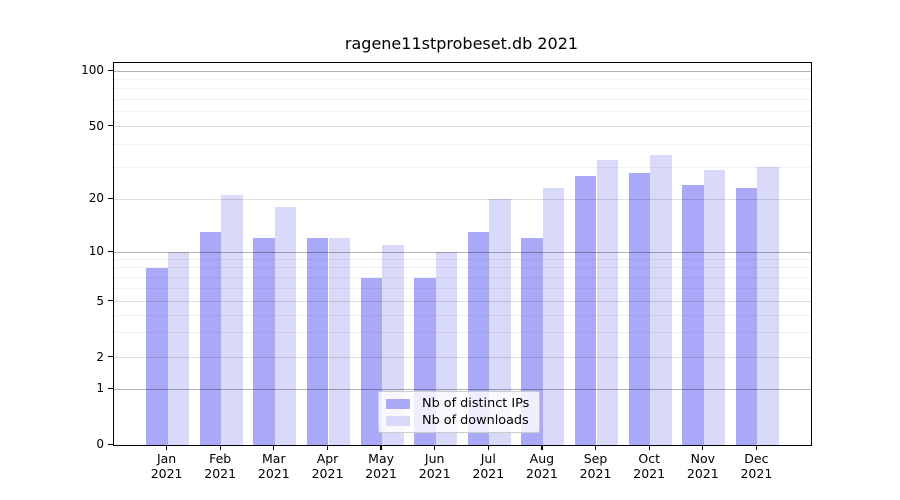  Describe the element at coordinates (285, 326) in the screenshot. I see `bar-downloads-mar` at that location.